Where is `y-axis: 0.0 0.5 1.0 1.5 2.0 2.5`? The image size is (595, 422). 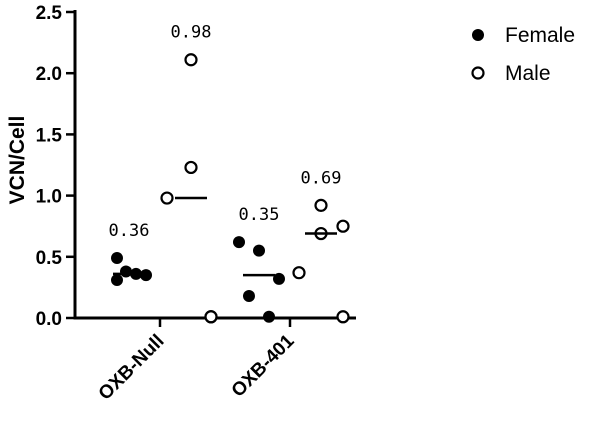
y-axis: 0.0 0.5 1.0 1.5 2.0 2.5 is located at coordinates (56, 166).